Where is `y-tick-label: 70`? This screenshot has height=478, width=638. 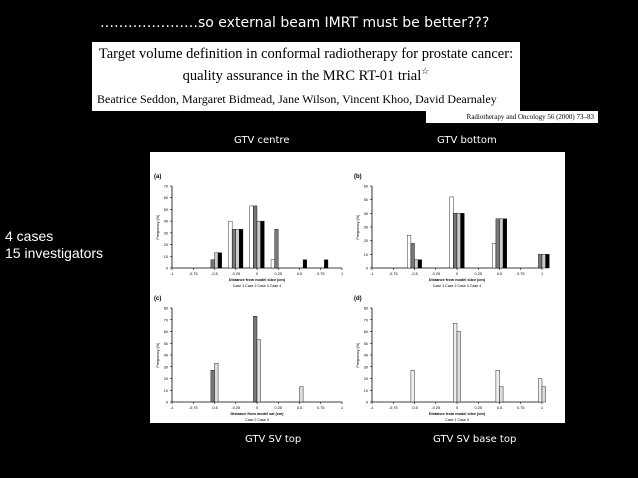
y-tick-label: 70 is located at coordinates (166, 187).